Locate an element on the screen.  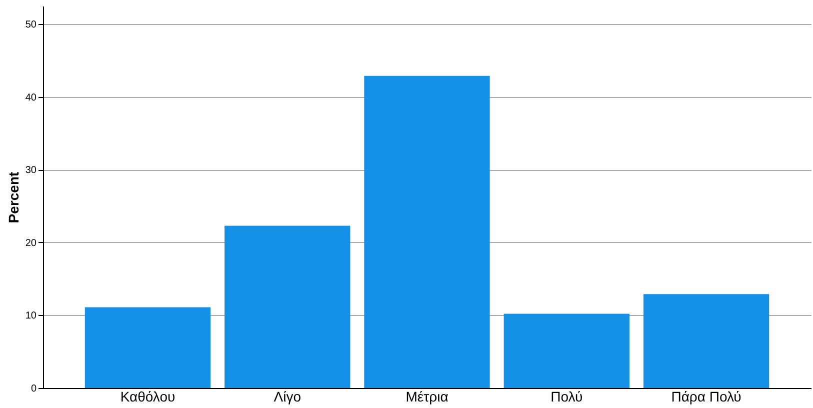
y-axis-title: Percent is located at coordinates (13, 197).